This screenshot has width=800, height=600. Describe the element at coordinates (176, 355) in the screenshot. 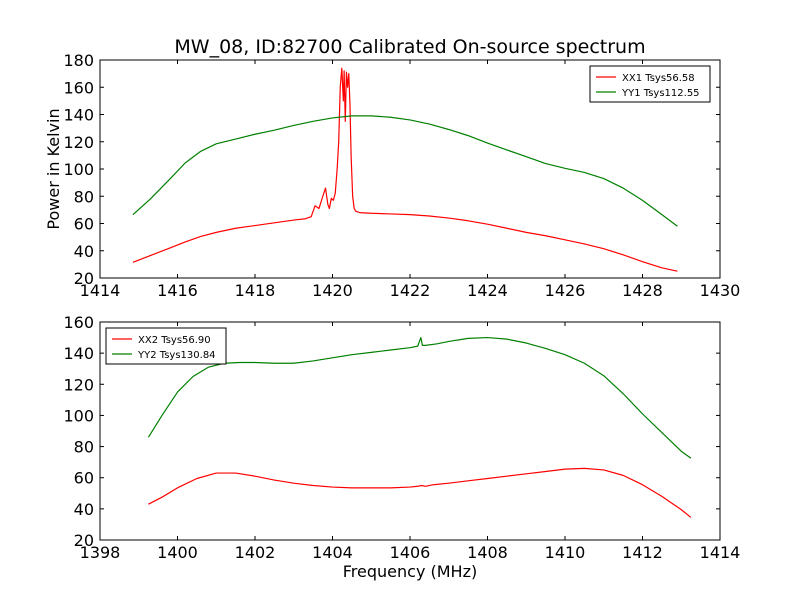

I see `legend-label: YY2 Tsys130.84` at that location.